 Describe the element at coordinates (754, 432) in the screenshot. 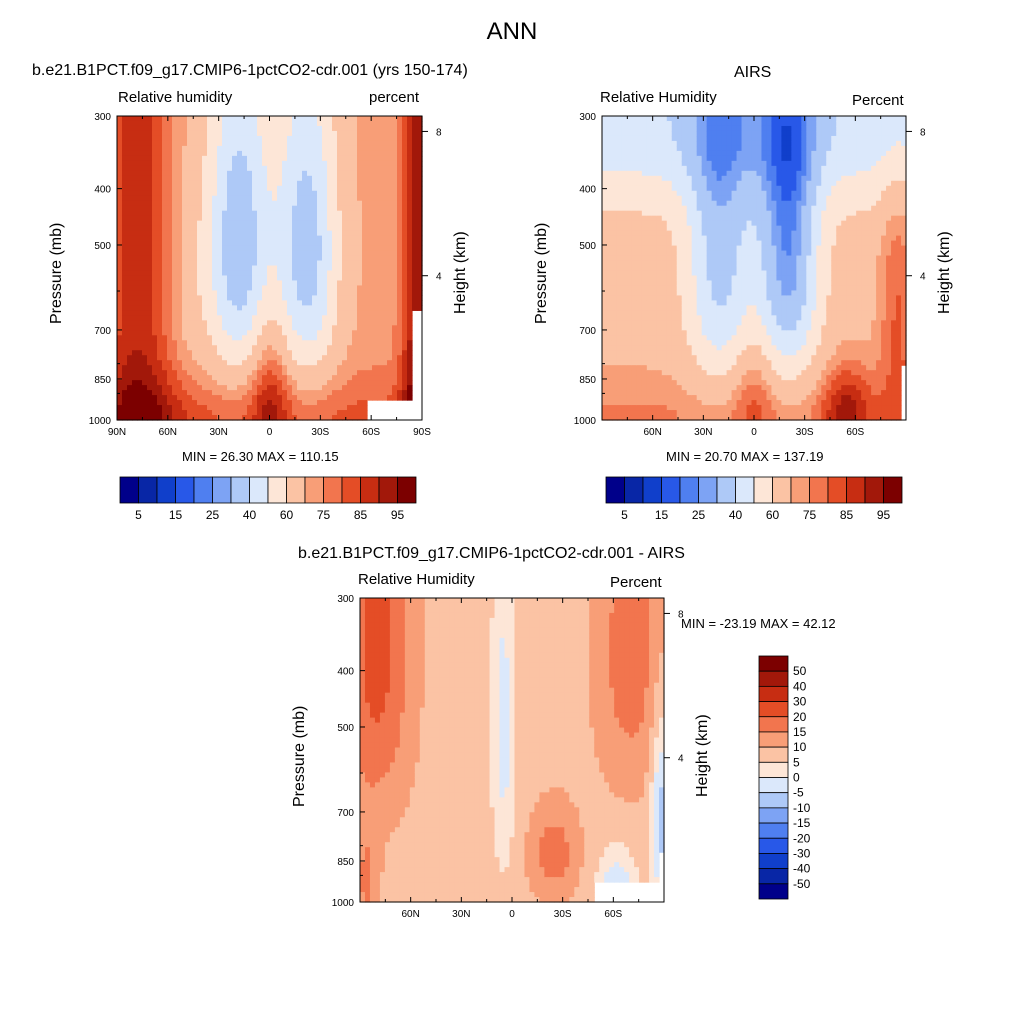

I see `panel2-x-tick-label: 0` at that location.